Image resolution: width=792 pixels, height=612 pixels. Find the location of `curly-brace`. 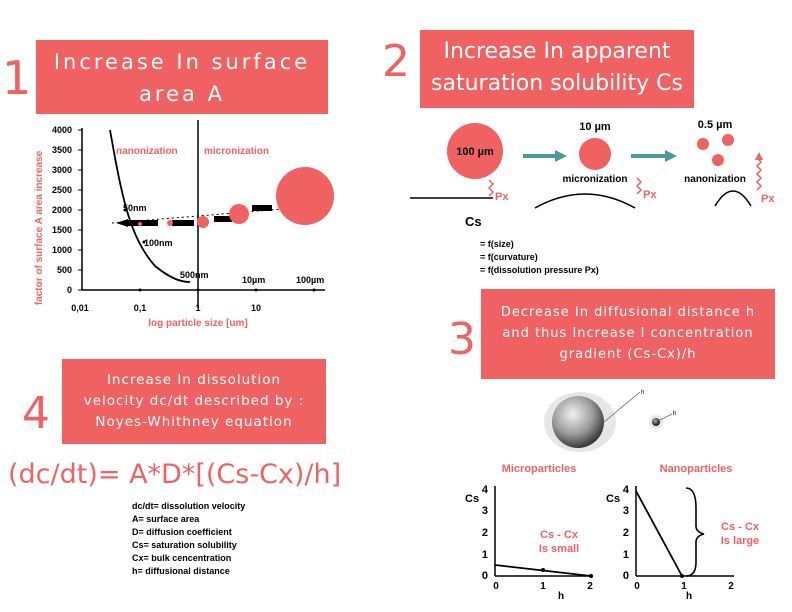

curly-brace is located at coordinates (695, 532).